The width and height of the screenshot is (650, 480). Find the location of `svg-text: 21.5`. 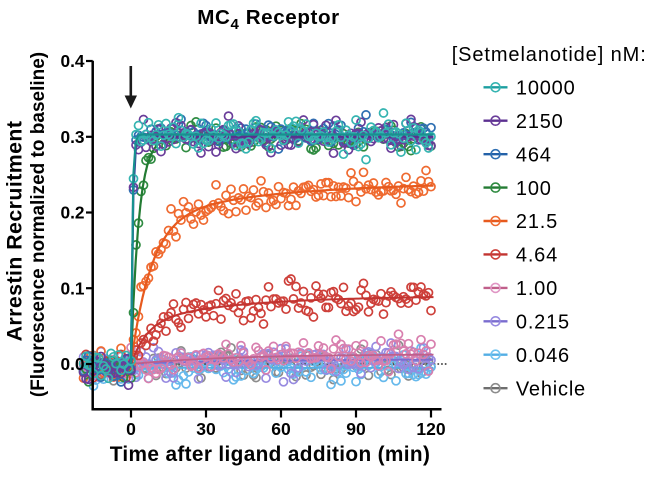

svg-text: 21.5 is located at coordinates (537, 222).